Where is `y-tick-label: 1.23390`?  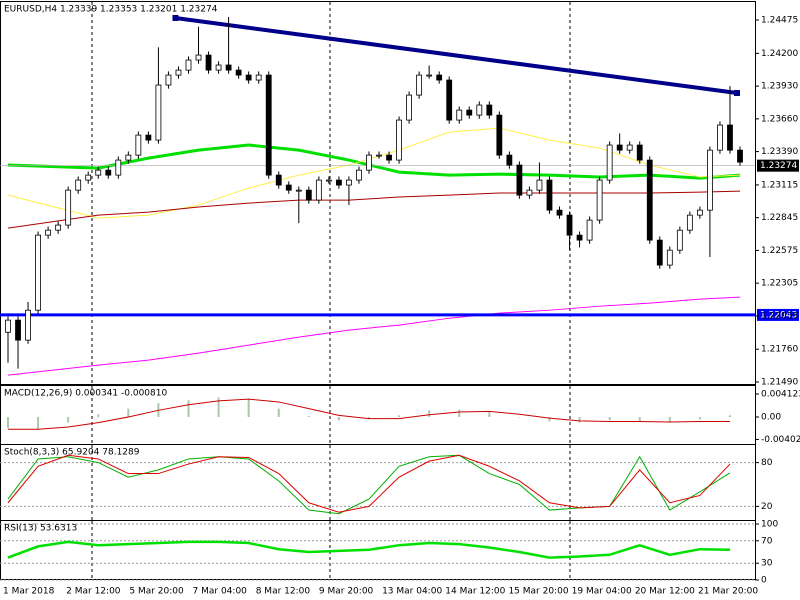
y-tick-label: 1.23390 is located at coordinates (779, 152).